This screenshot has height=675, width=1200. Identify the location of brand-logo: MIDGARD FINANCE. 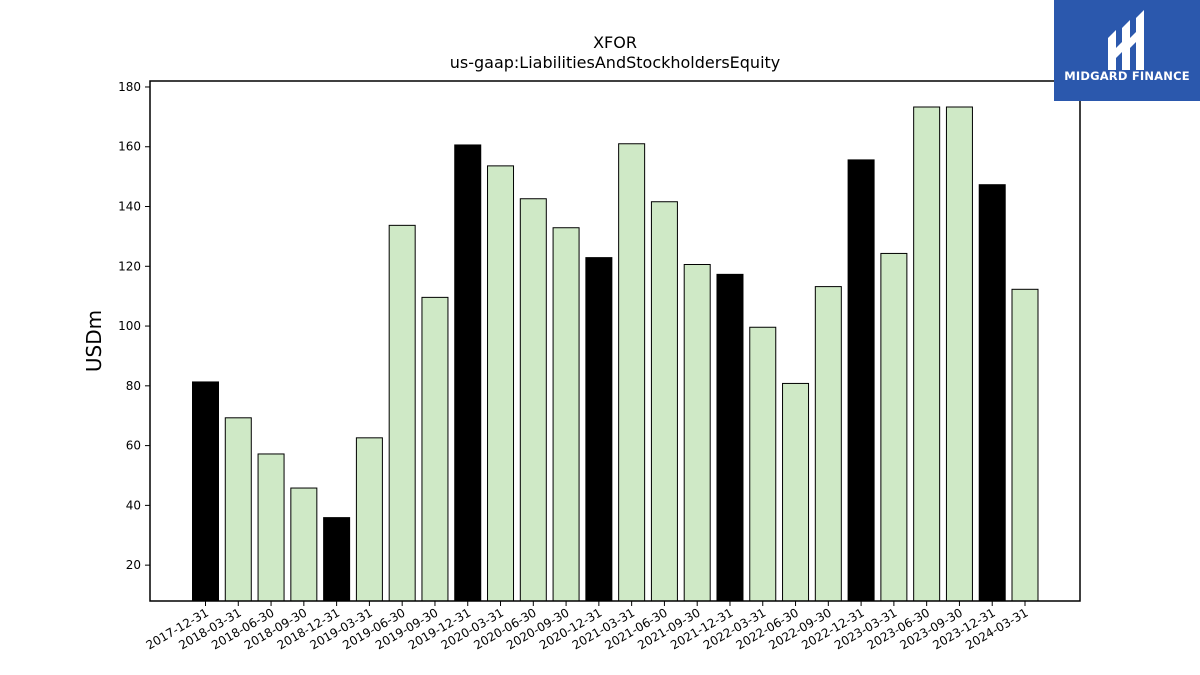
(1127, 50).